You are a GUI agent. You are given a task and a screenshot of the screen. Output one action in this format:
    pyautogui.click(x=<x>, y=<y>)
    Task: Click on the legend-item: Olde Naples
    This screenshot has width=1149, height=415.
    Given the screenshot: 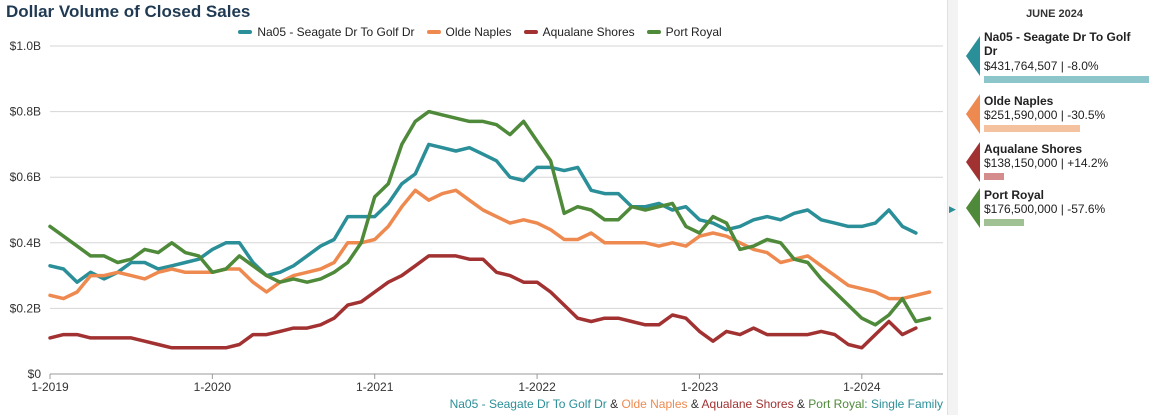 What is the action you would take?
    pyautogui.click(x=469, y=32)
    